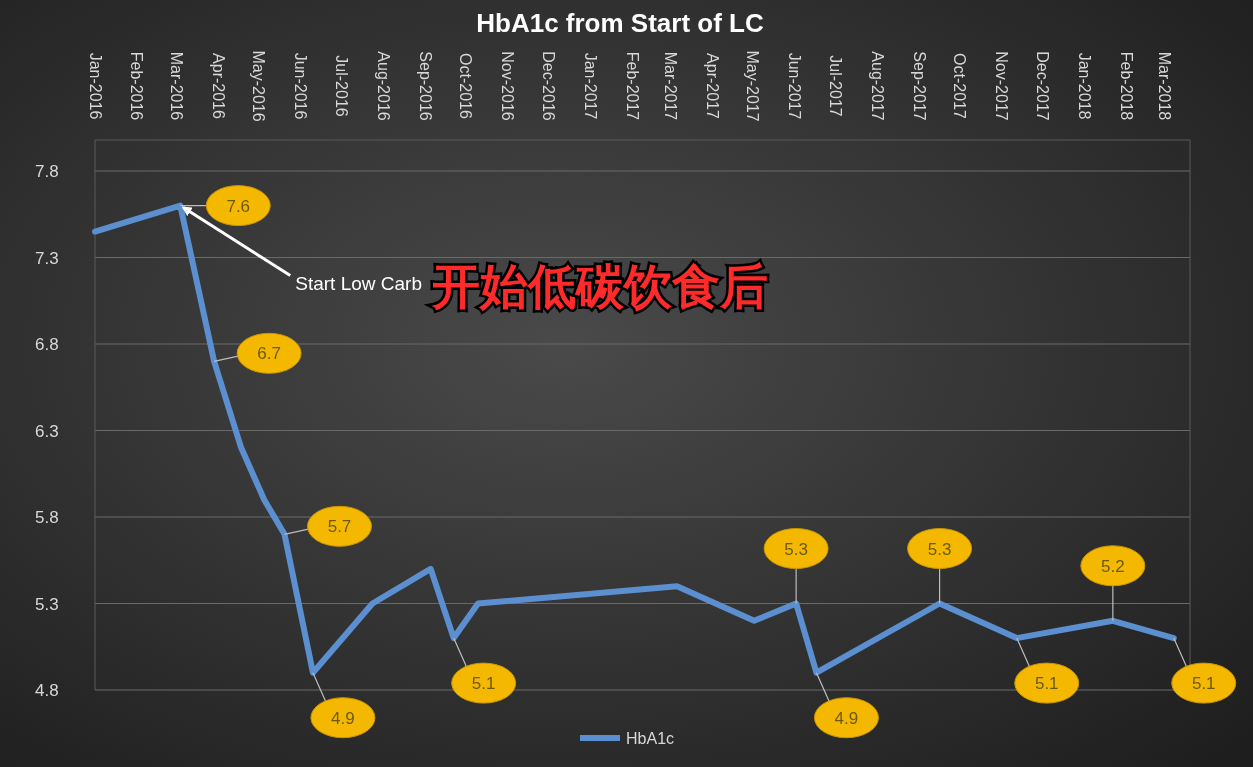 This screenshot has height=767, width=1253. Describe the element at coordinates (176, 86) in the screenshot. I see `x-tick-label: Mar-2016` at that location.